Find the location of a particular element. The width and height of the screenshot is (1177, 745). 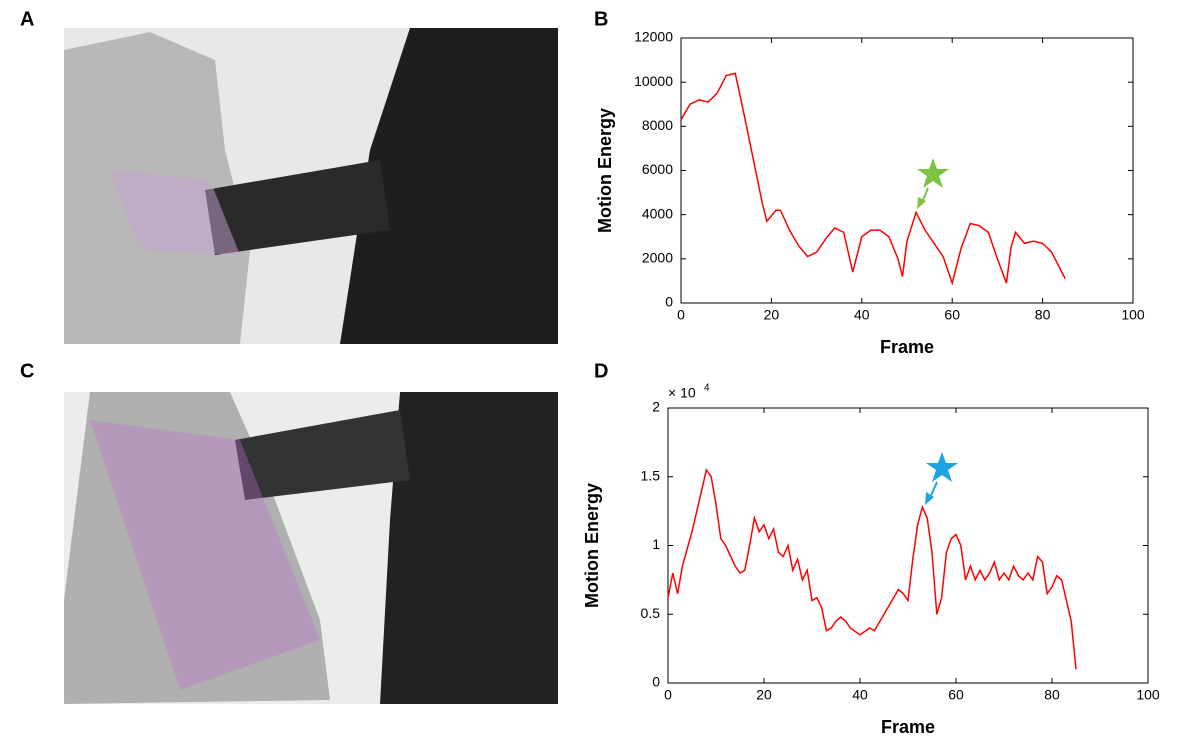

y-tick-label: 2 is located at coordinates (656, 407).